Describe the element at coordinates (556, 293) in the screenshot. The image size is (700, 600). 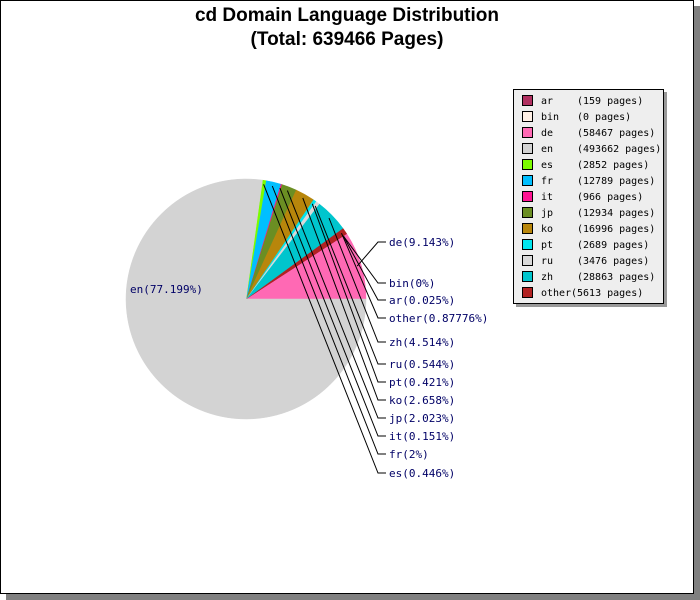
I see `legend-name: other` at that location.